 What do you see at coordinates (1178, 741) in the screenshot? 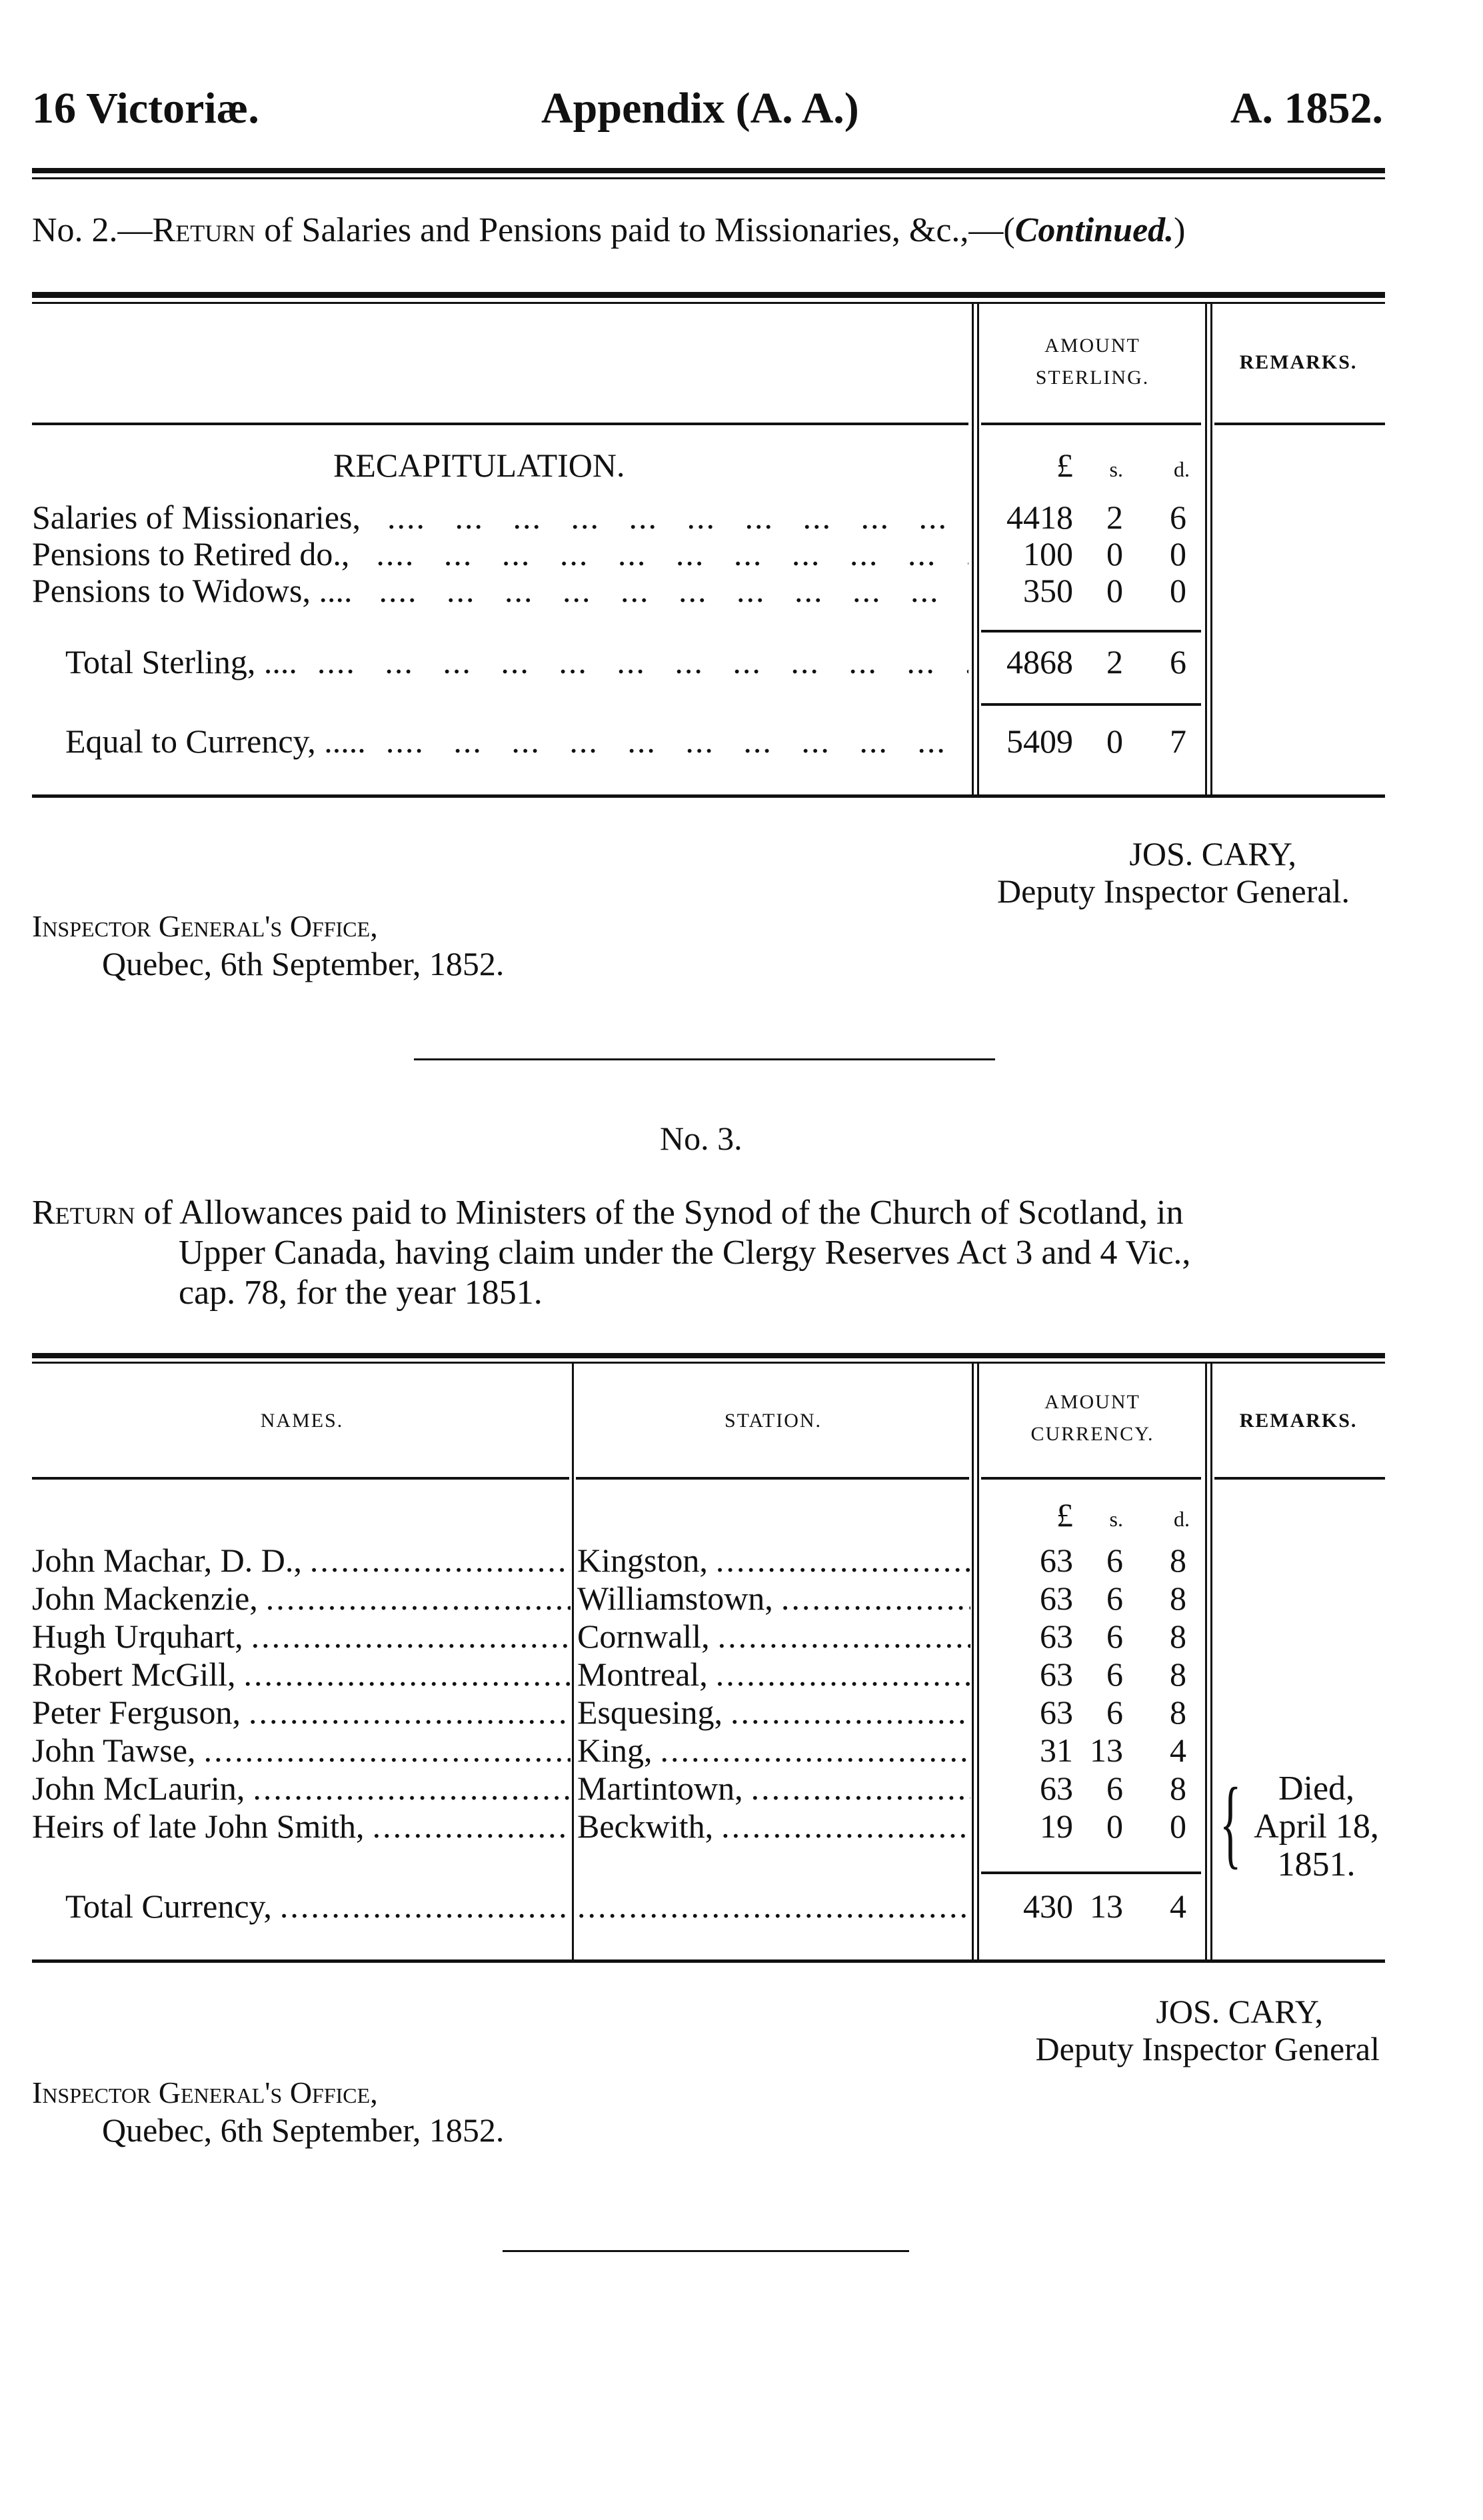
I see `amount-pence: 7` at bounding box center [1178, 741].